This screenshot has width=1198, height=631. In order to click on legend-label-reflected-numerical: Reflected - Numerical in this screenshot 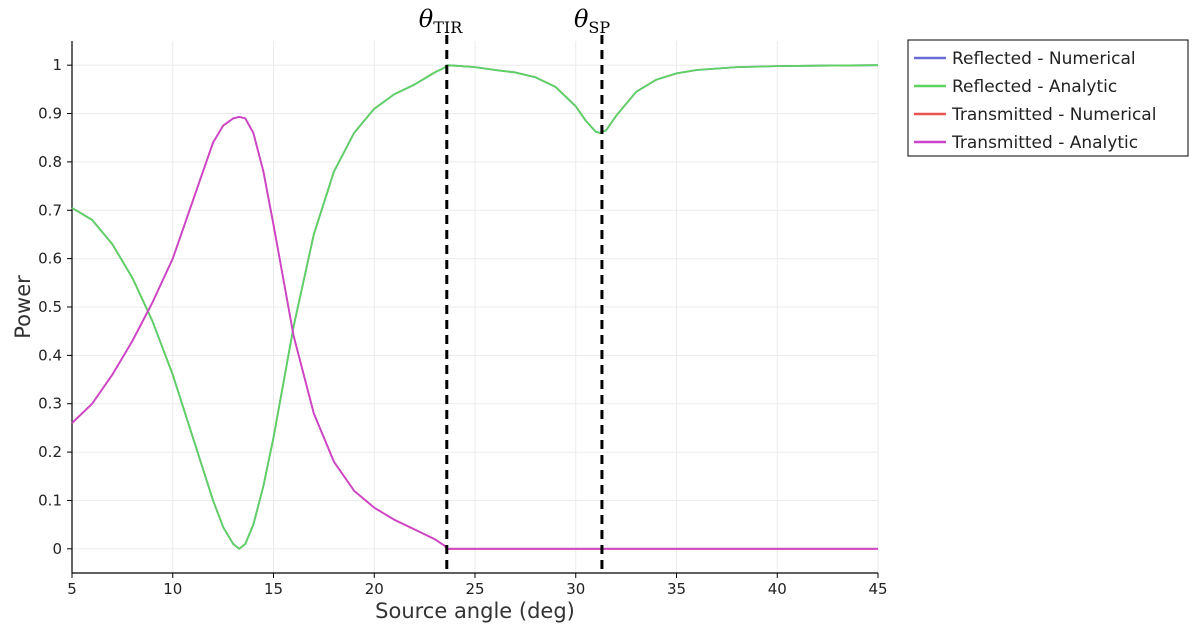, I will do `click(1044, 59)`.